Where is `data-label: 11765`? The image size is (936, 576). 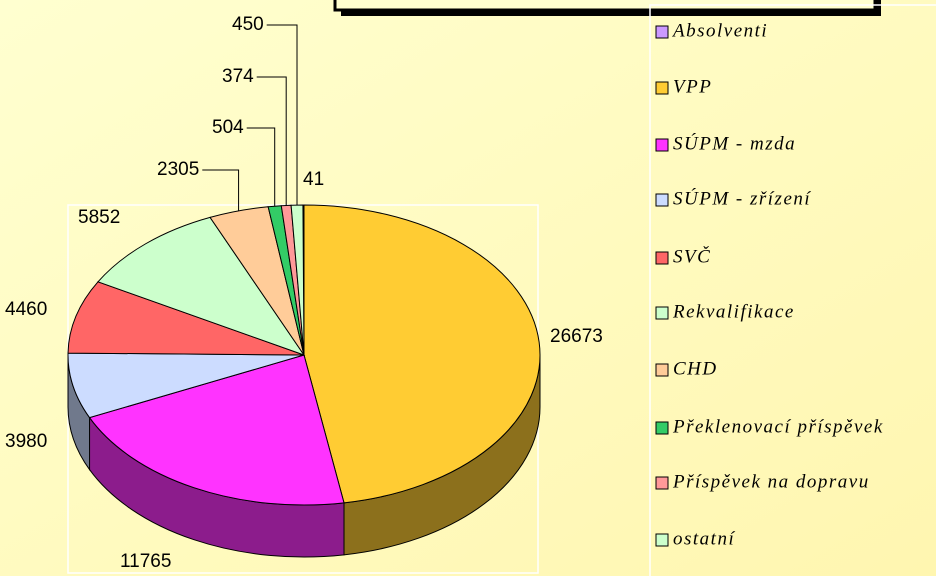 data-label: 11765 is located at coordinates (145, 561).